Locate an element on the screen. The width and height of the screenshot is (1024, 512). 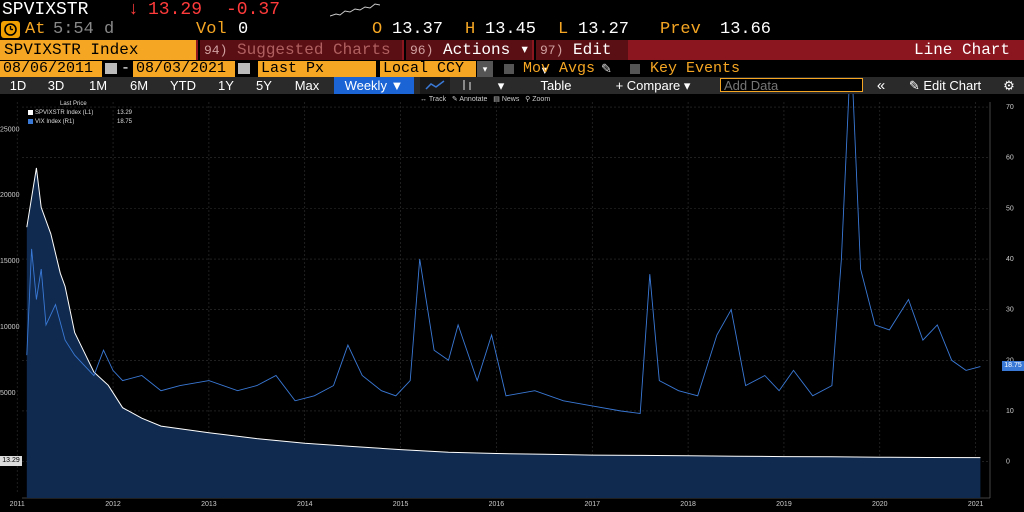
field-selector: Last Px is located at coordinates (317, 69).